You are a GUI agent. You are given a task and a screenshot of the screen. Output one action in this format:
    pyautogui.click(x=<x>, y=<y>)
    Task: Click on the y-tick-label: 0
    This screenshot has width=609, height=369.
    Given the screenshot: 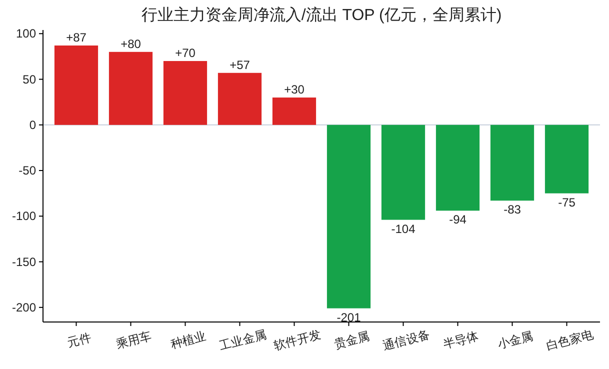 What is the action you would take?
    pyautogui.click(x=32, y=125)
    